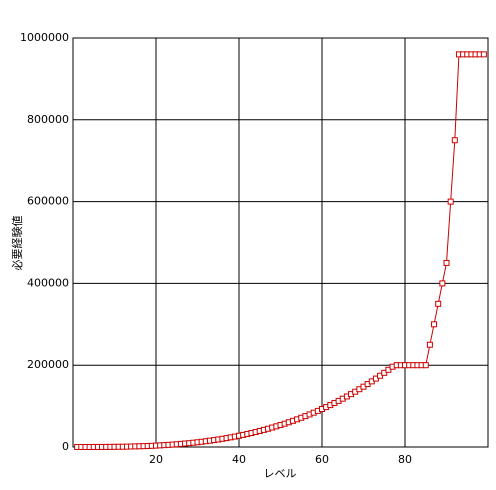 The image size is (496, 490). I want to click on y-tick-label: 200000, so click(48, 364).